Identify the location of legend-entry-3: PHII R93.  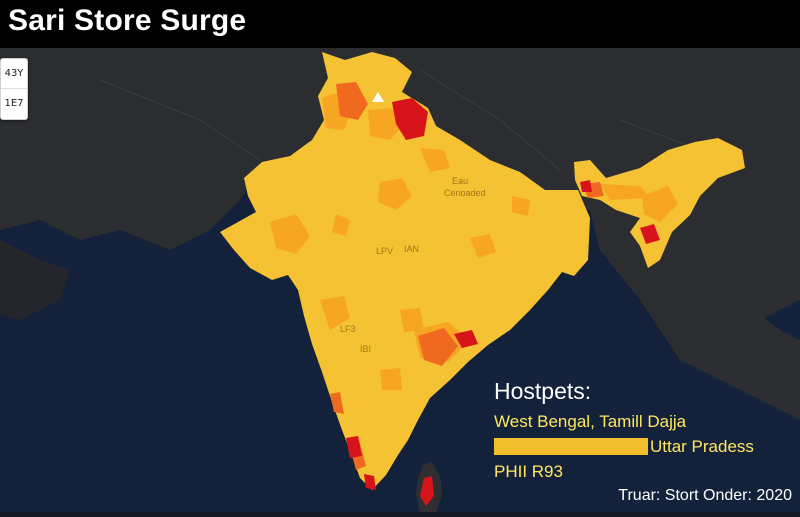
(528, 471).